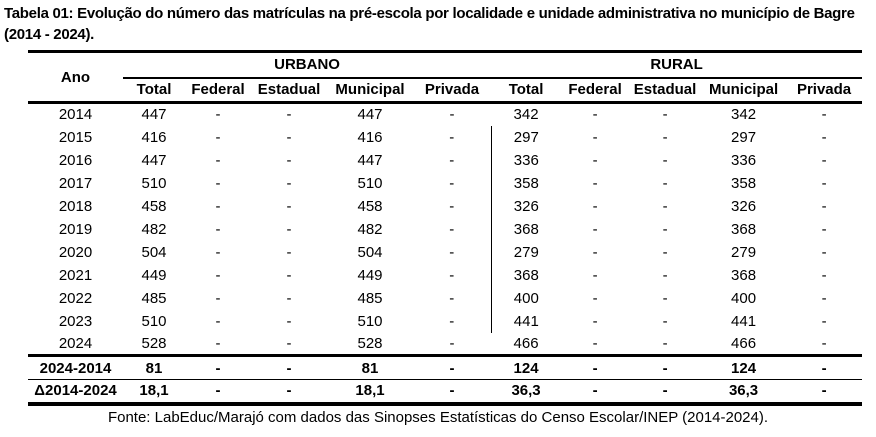  Describe the element at coordinates (445, 367) in the screenshot. I see `summary-row: 2024-2014 81- -81-124- -124-` at that location.